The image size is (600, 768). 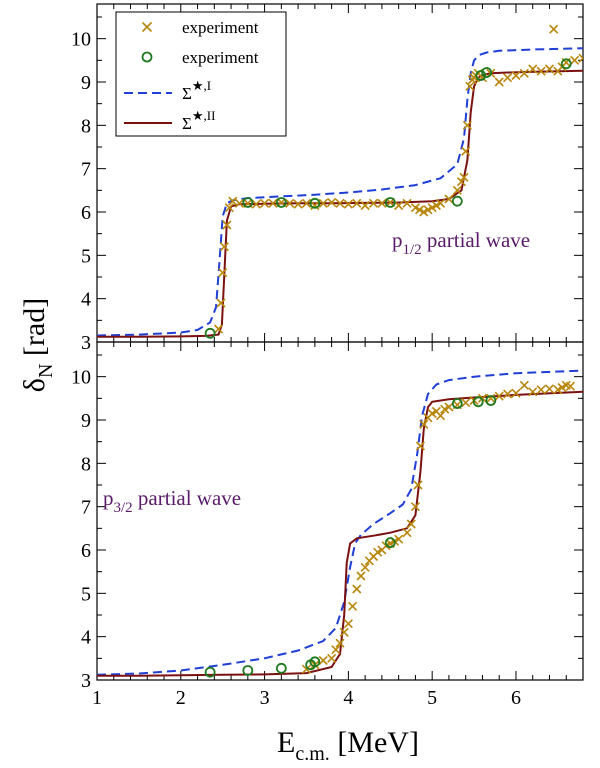 What do you see at coordinates (86, 464) in the screenshot?
I see `y-tick-label: 8` at bounding box center [86, 464].